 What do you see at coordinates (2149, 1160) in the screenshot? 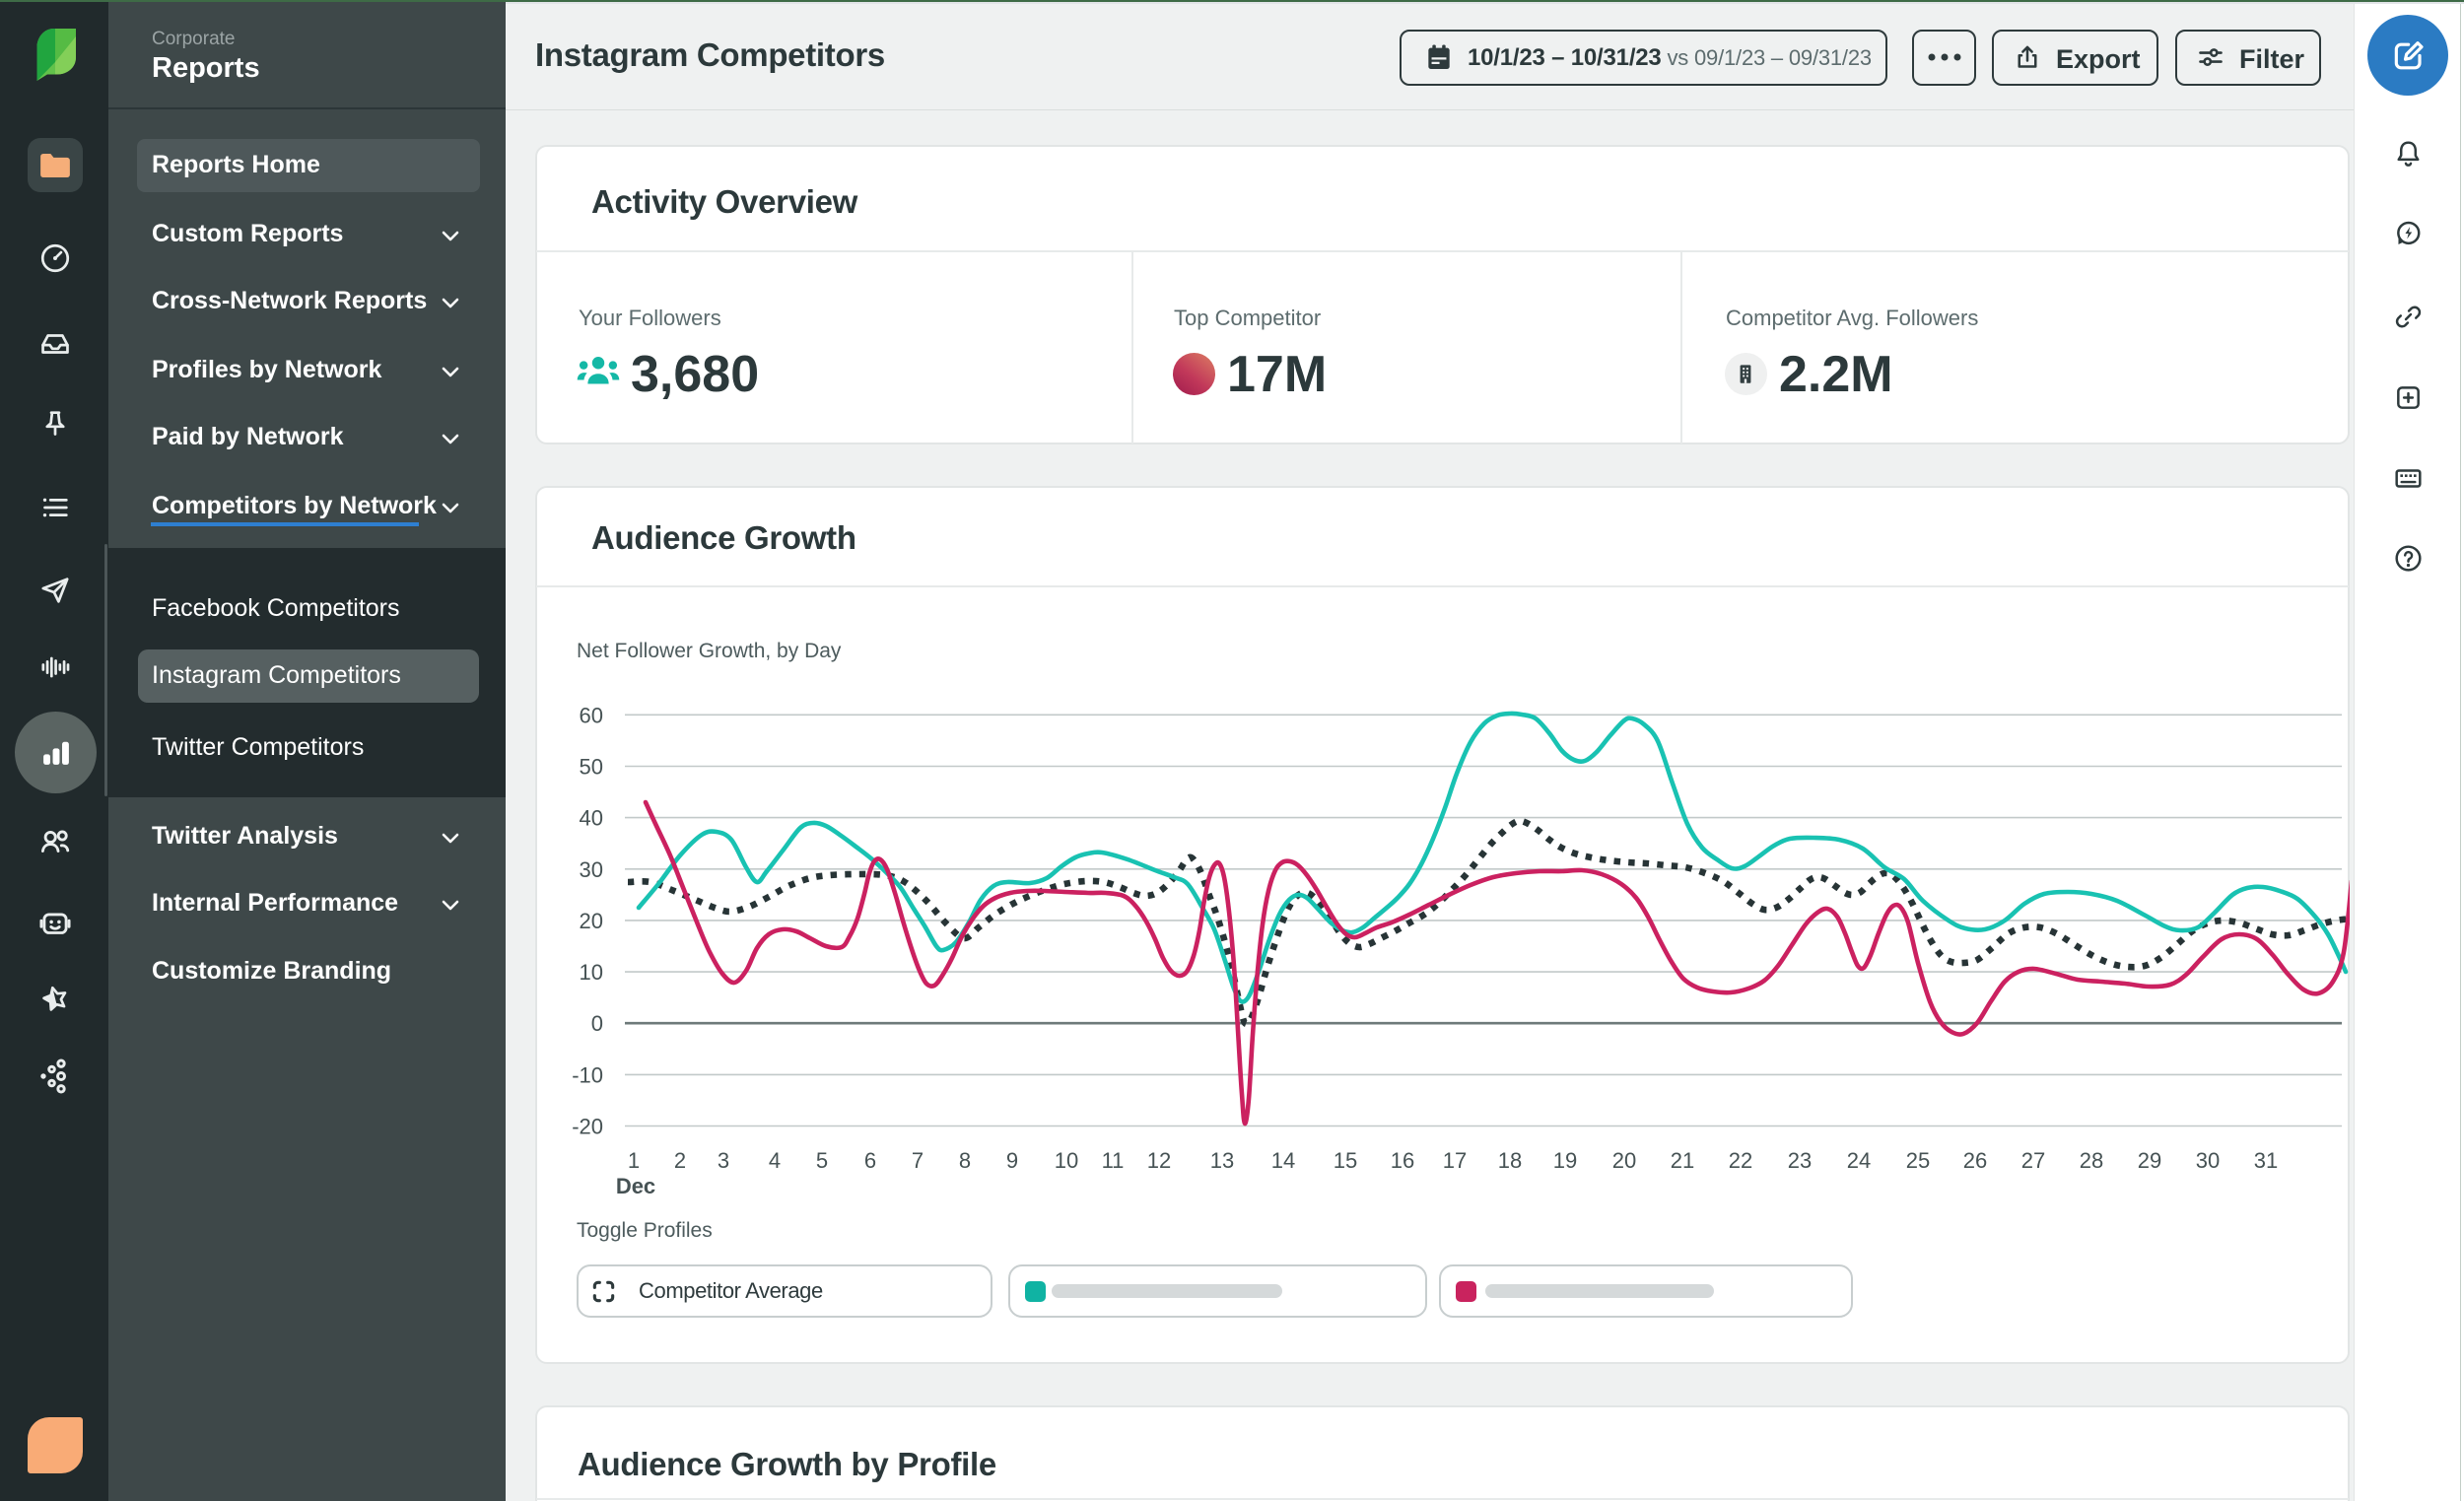
I see `svg-text: 29` at bounding box center [2149, 1160].